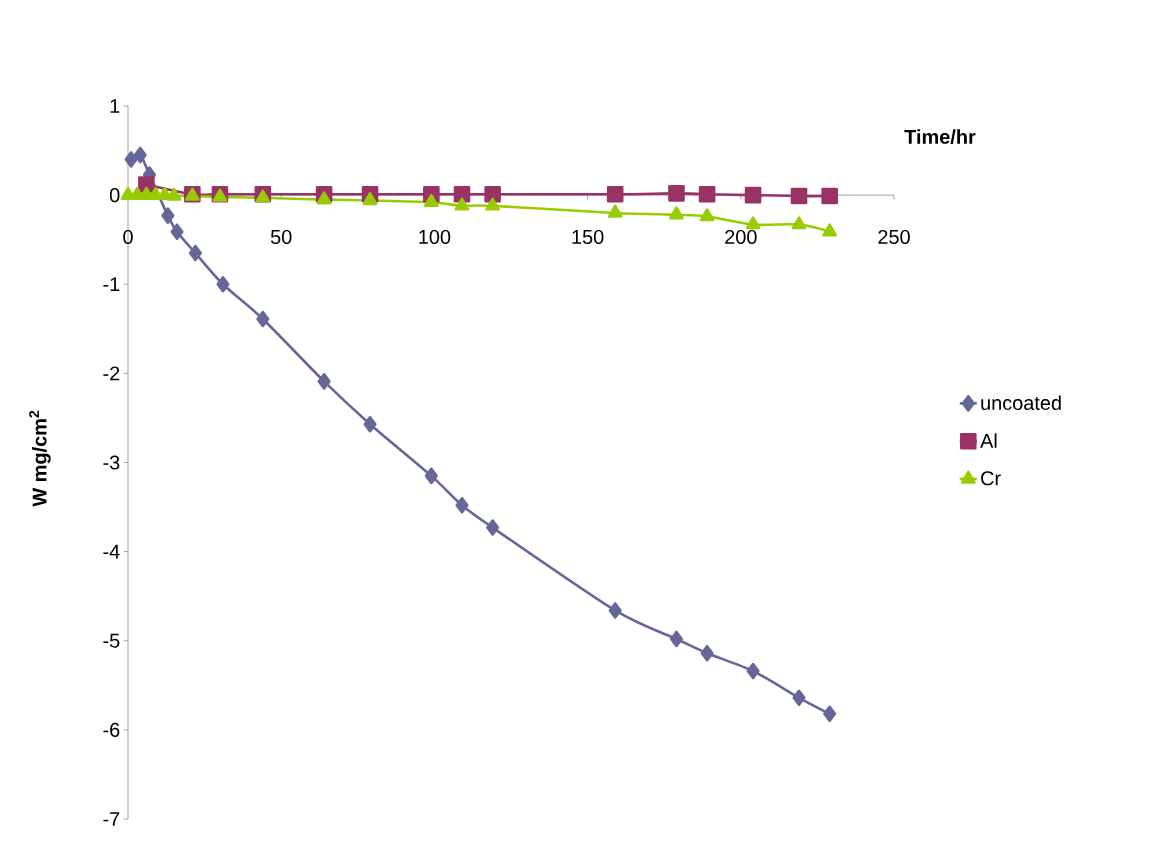 This screenshot has height=849, width=1162. Describe the element at coordinates (128, 236) in the screenshot. I see `x-tick-label: 0` at that location.